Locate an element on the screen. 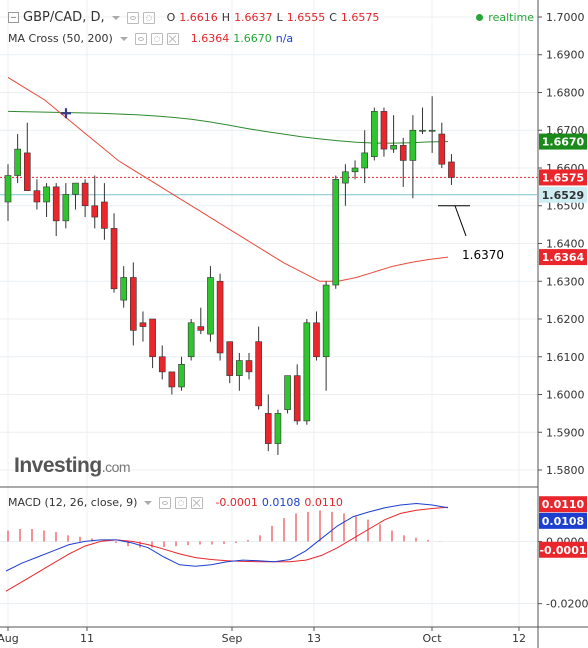  collapse-icon is located at coordinates (13, 17).